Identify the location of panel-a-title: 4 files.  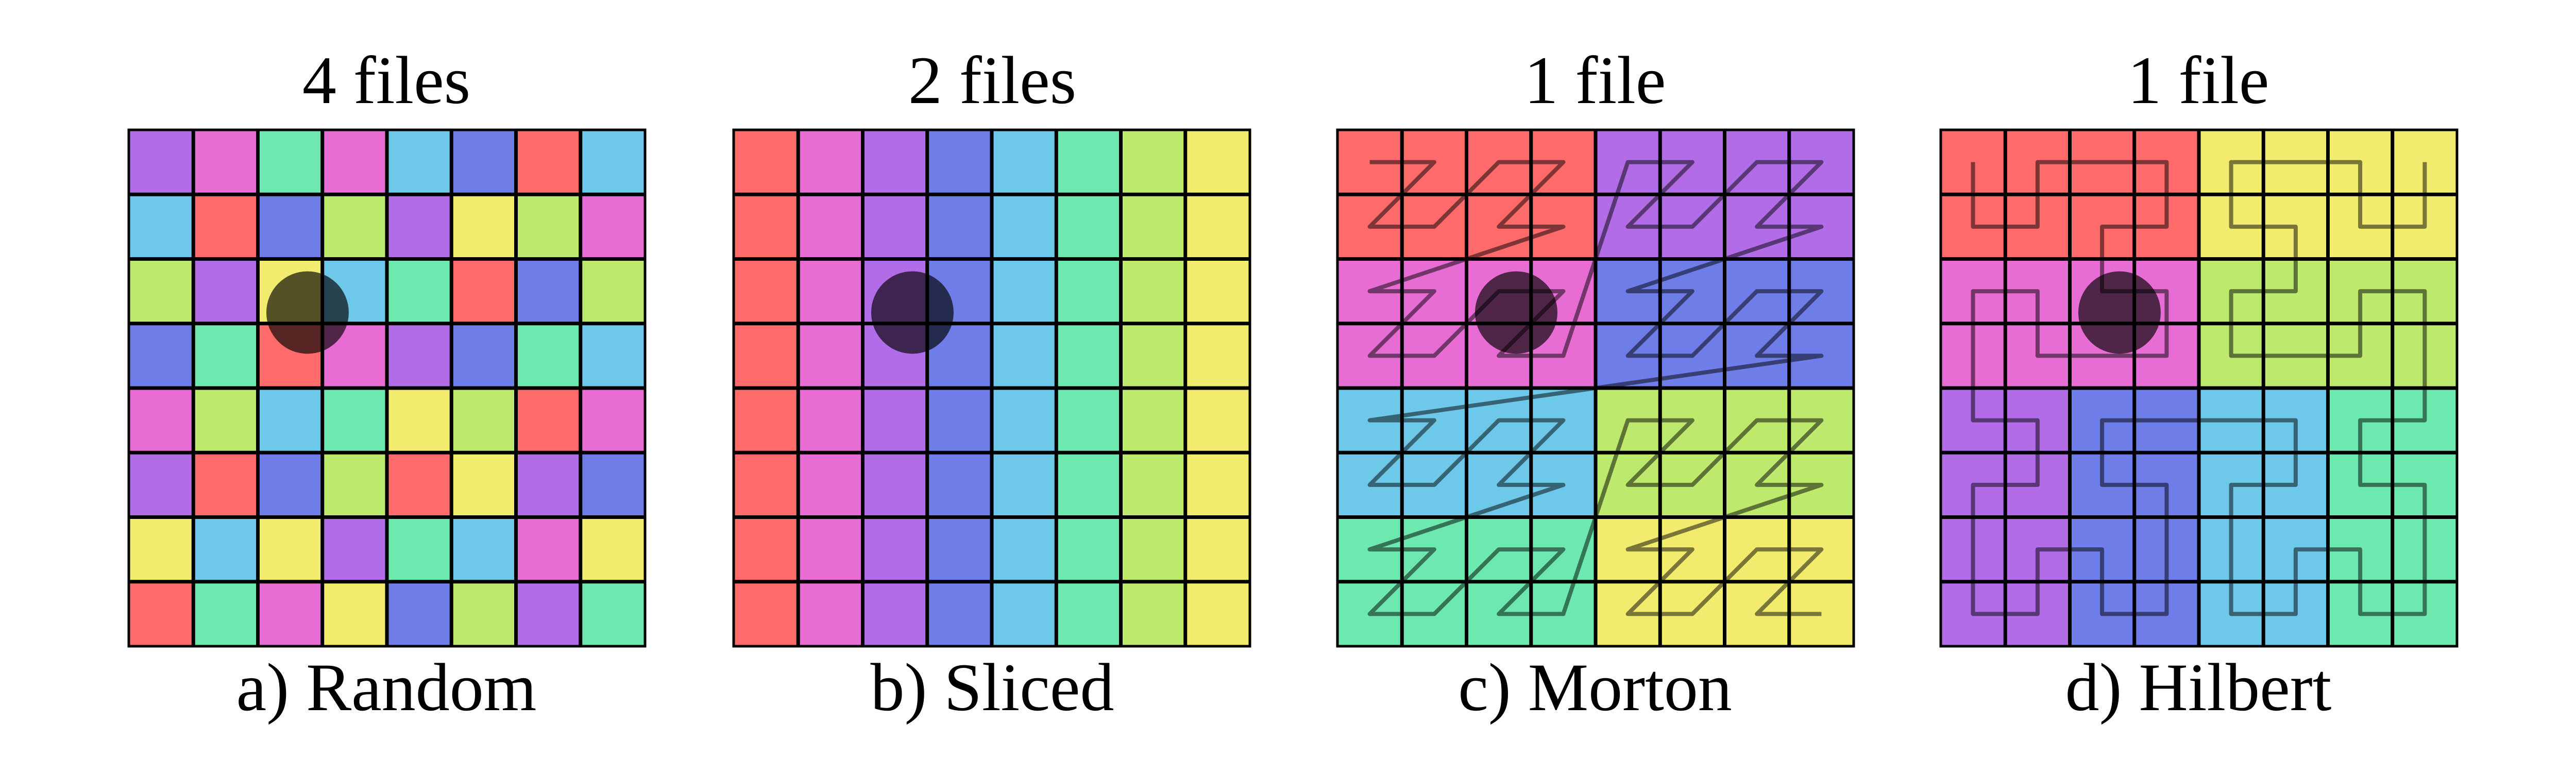
(386, 80).